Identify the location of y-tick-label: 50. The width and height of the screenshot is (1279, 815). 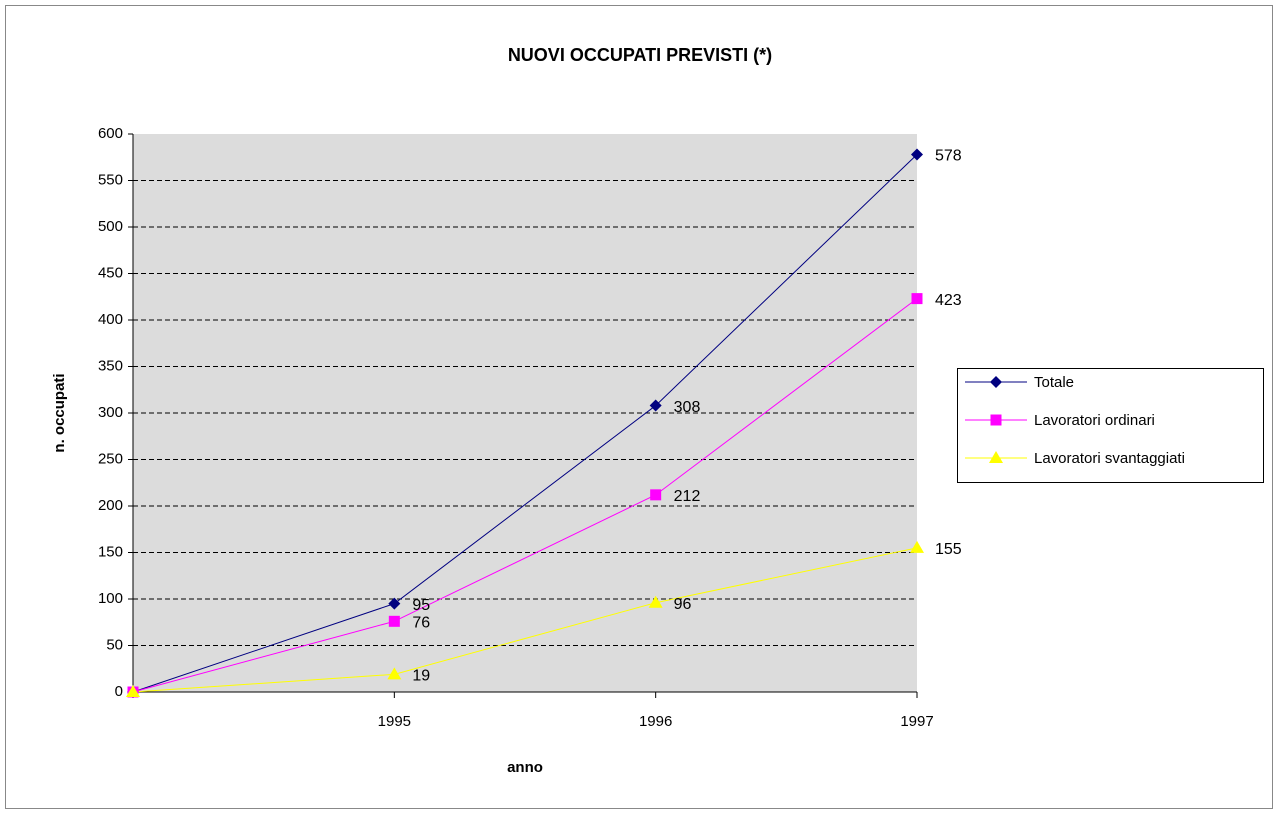
(114, 644).